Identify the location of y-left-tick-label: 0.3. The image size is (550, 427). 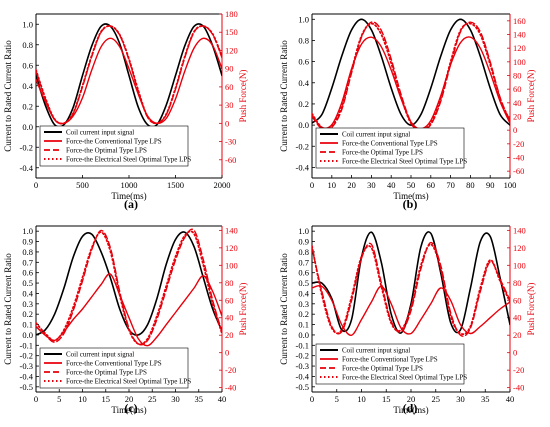
(303, 304).